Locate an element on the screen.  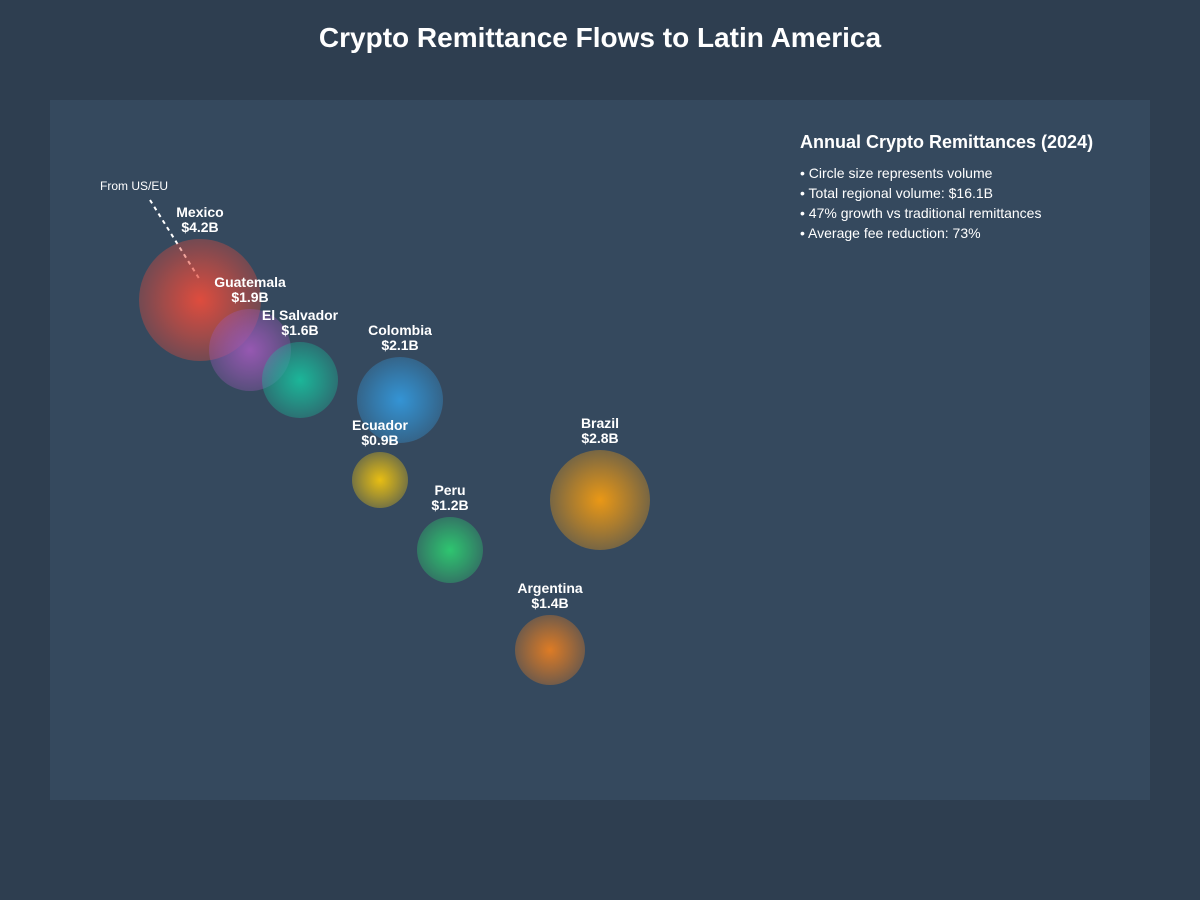
info-title: Annual Crypto Remittances (2024) is located at coordinates (947, 142).